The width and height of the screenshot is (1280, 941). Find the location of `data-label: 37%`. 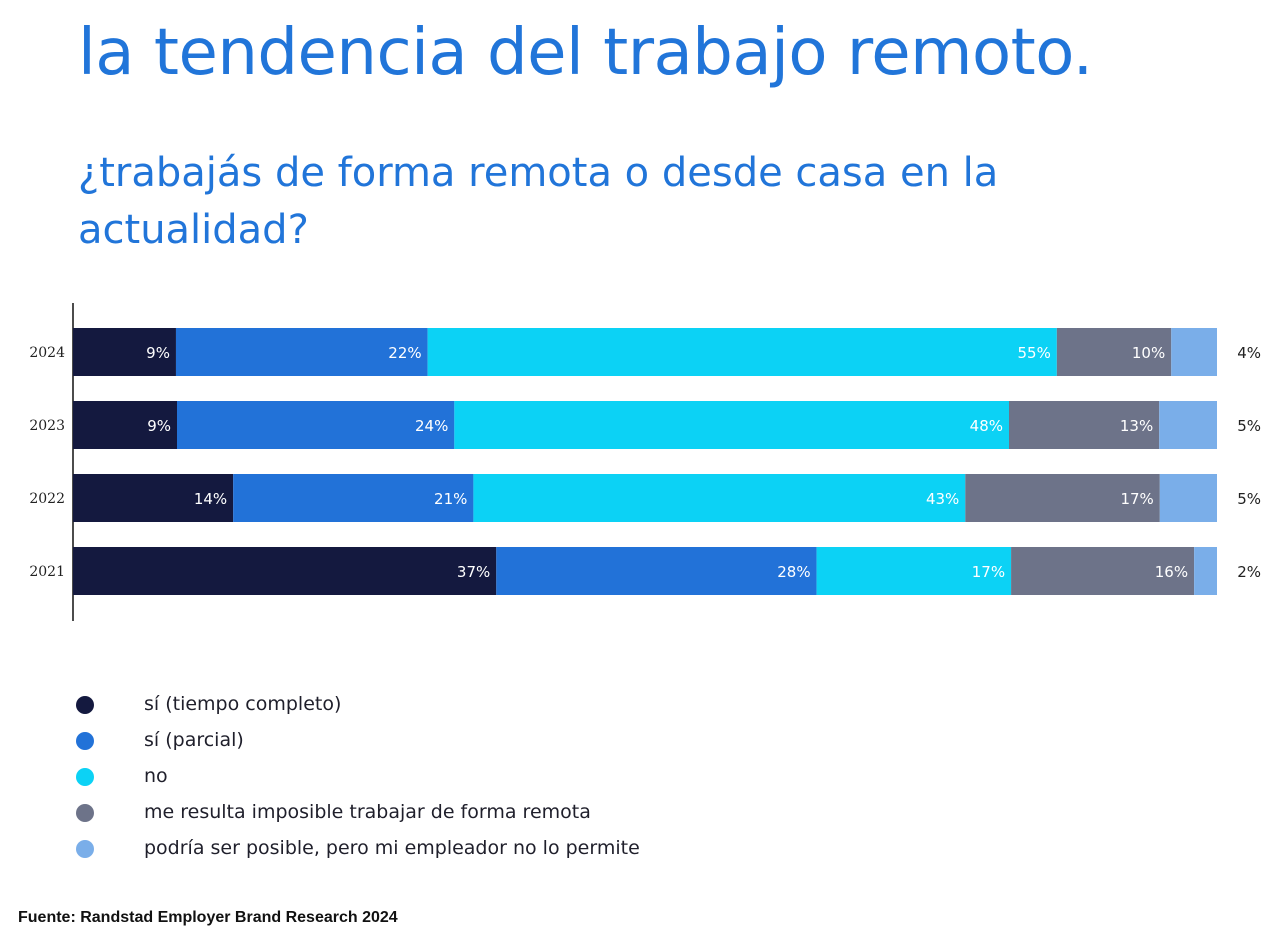

data-label: 37% is located at coordinates (473, 572).